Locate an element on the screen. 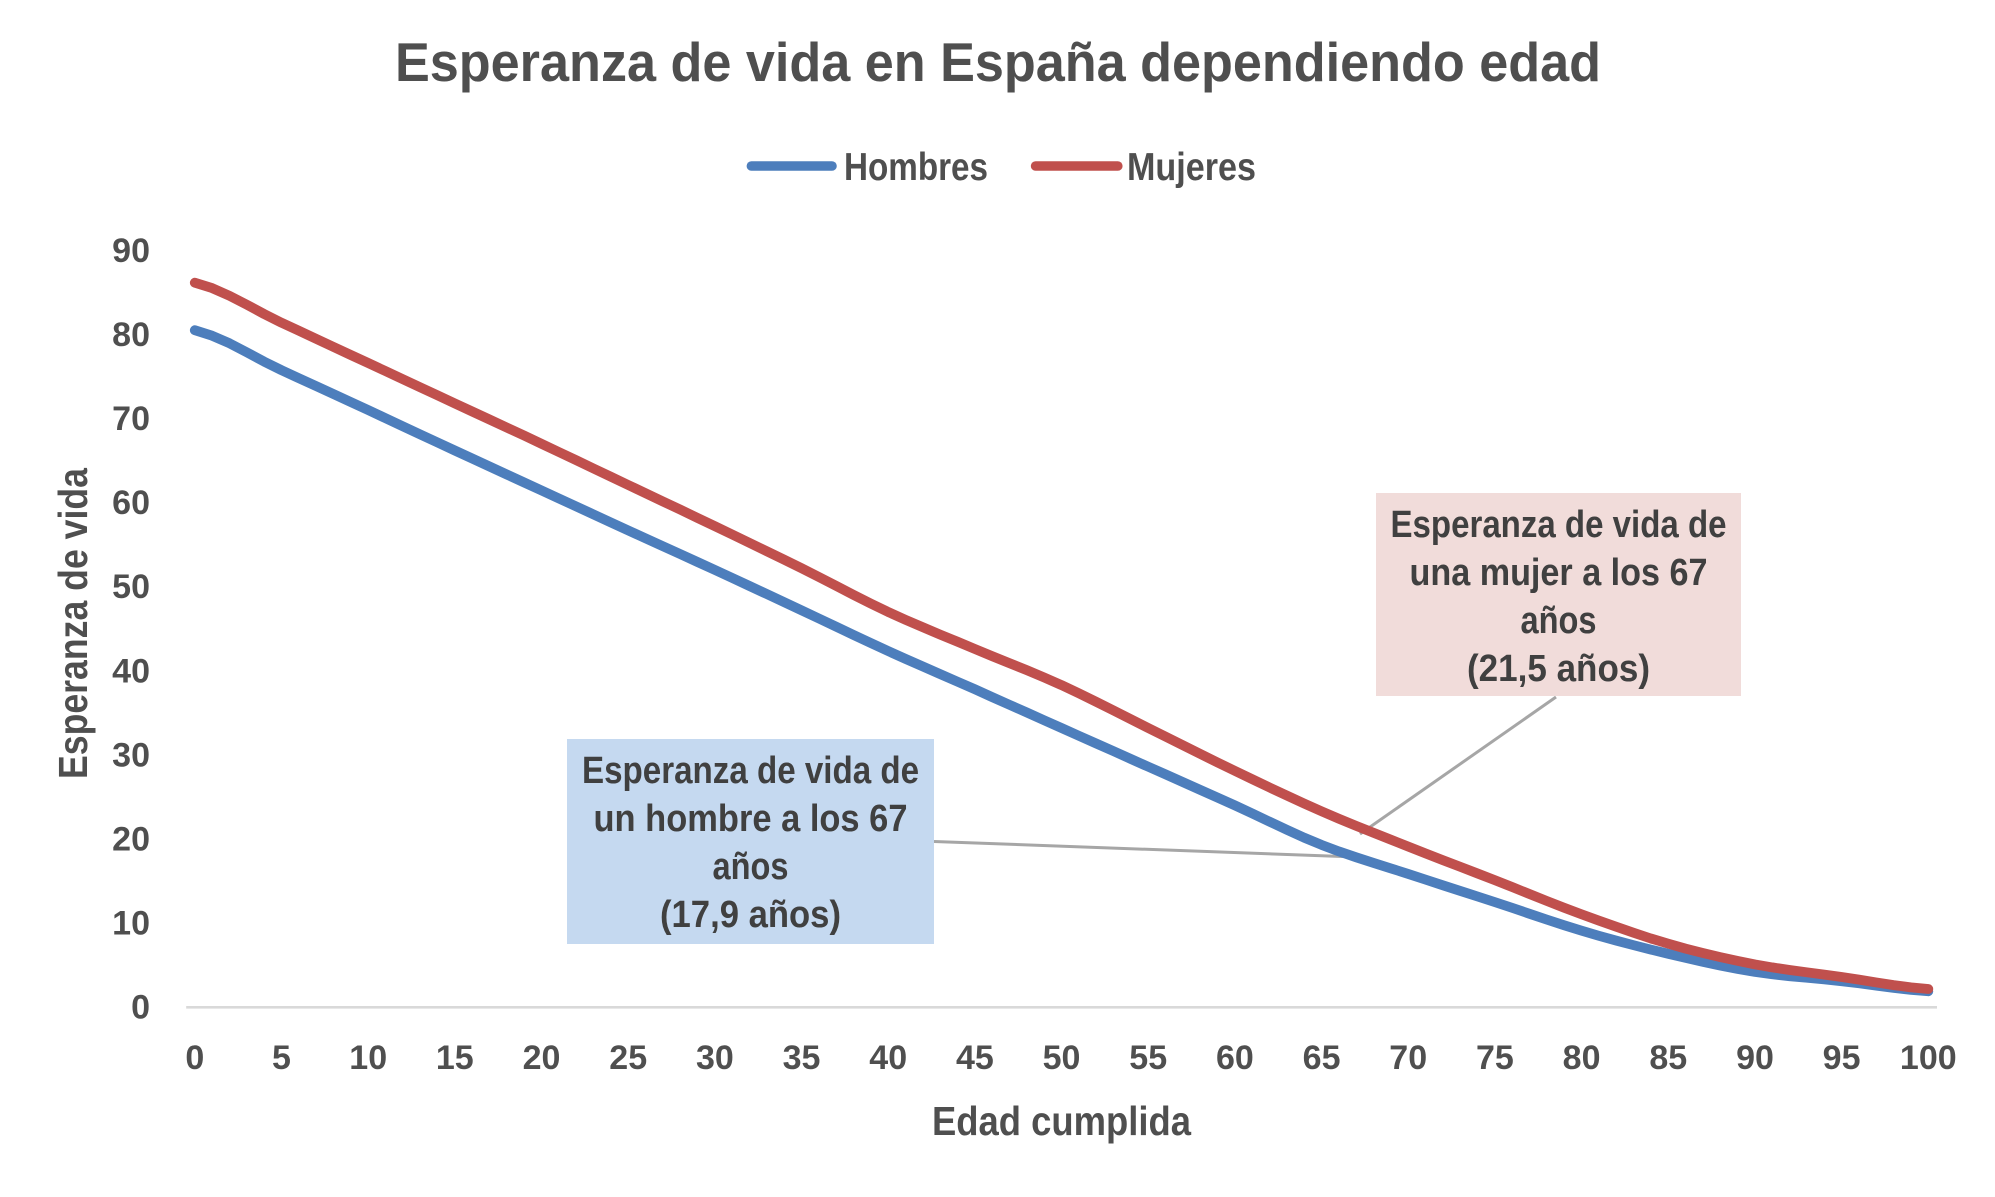 The height and width of the screenshot is (1197, 1995). svg-text: Esperanza de vida is located at coordinates (73, 623).